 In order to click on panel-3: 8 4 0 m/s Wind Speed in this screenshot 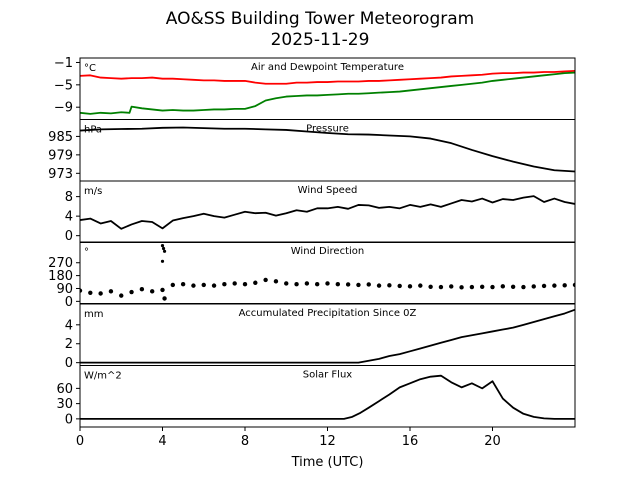, I will do `click(320, 212)`.